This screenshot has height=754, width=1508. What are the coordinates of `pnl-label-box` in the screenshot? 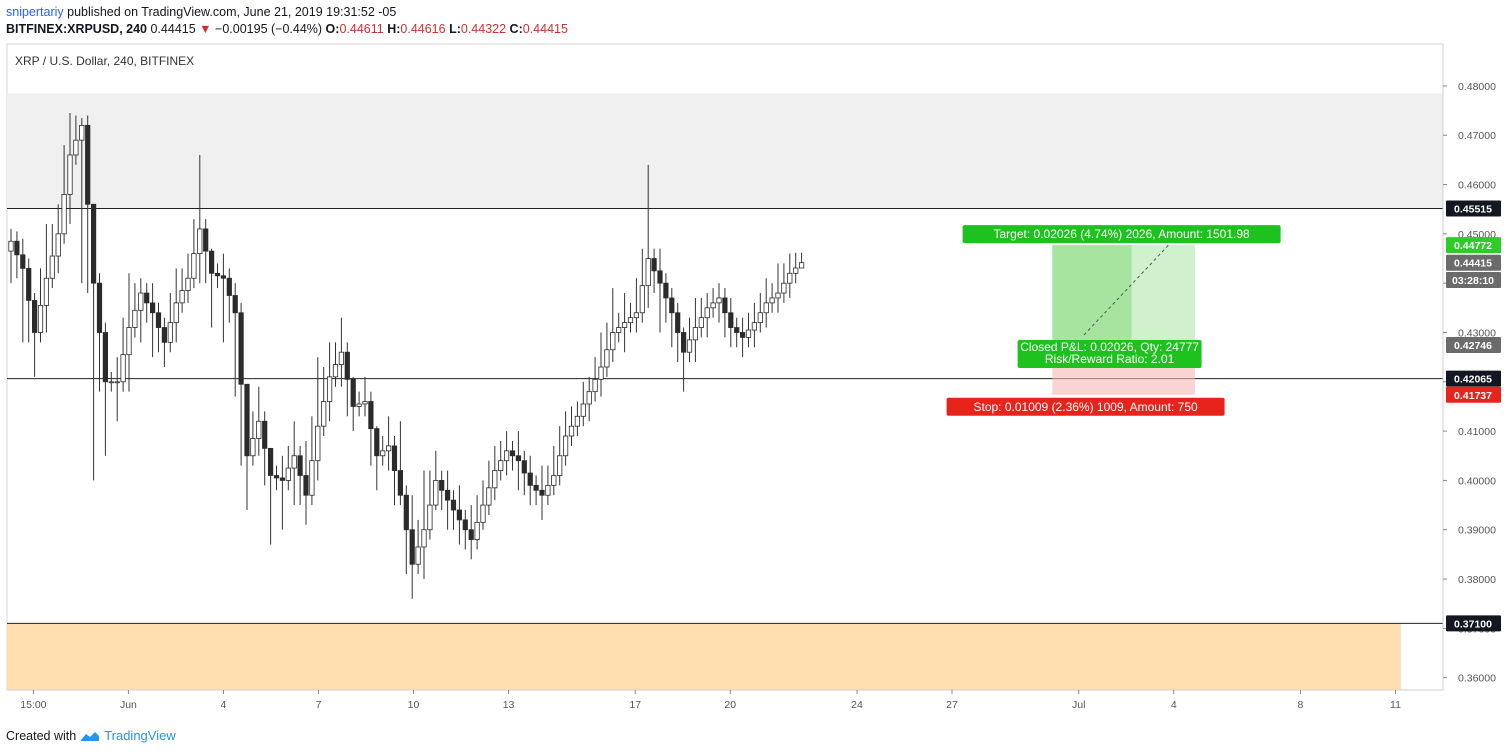 It's located at (1109, 354).